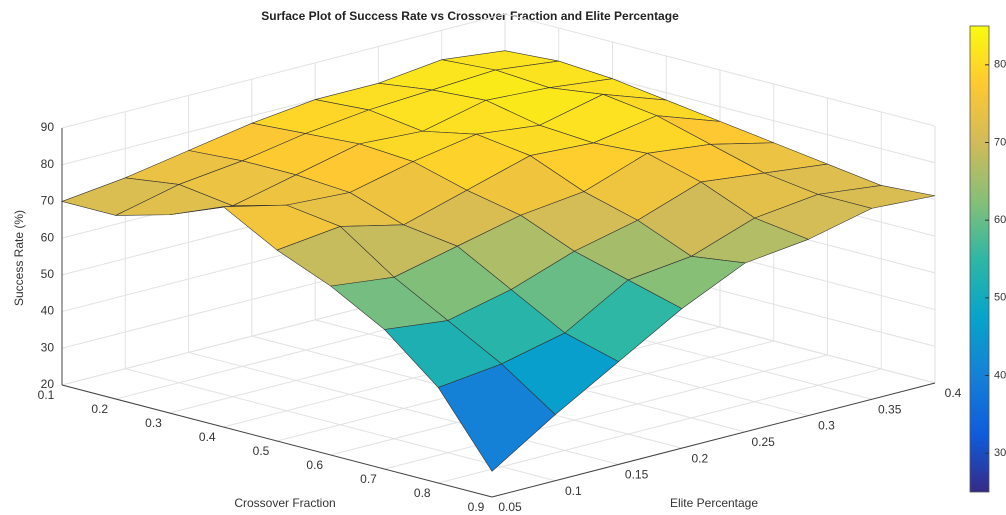 Image resolution: width=1006 pixels, height=515 pixels. I want to click on x-tick-label: 0.6, so click(314, 465).